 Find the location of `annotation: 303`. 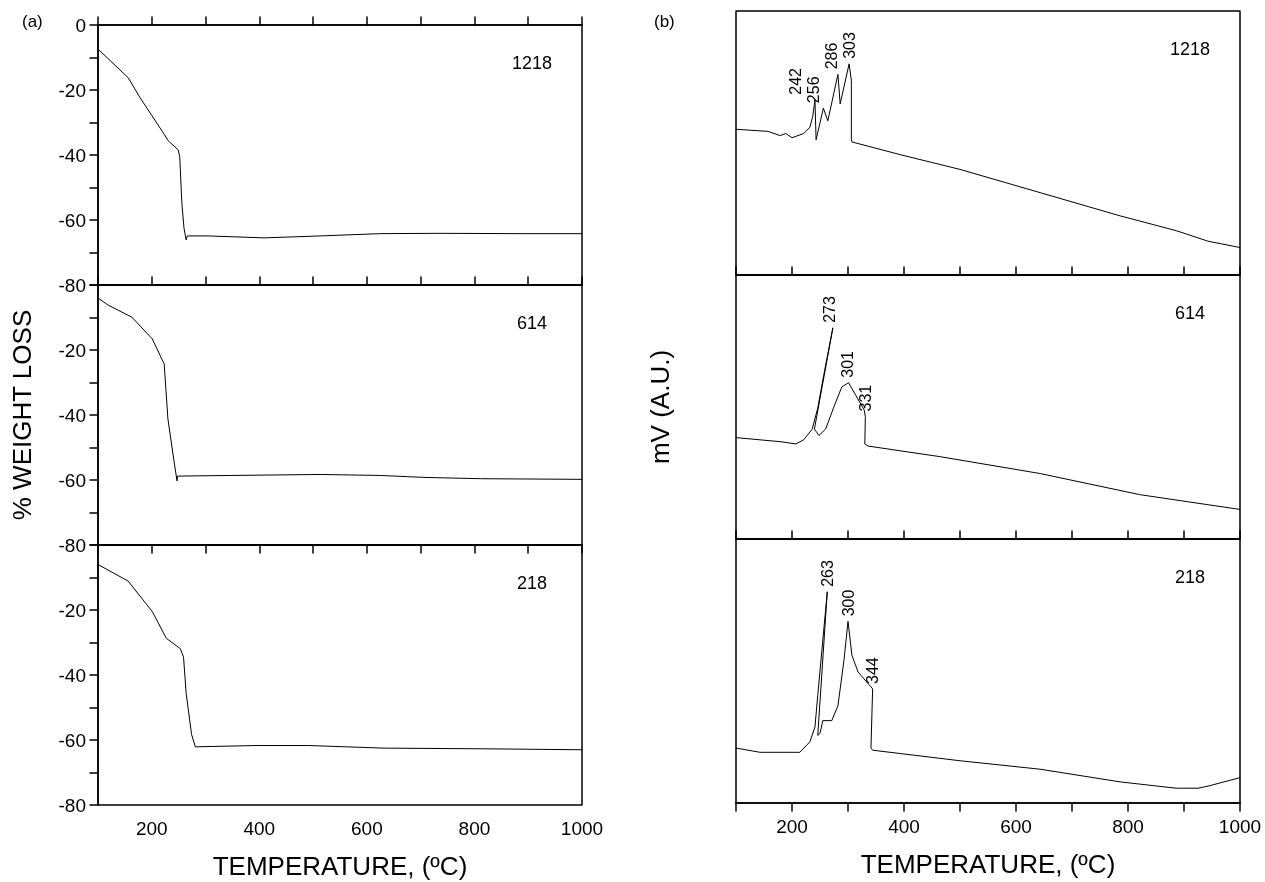

annotation: 303 is located at coordinates (849, 45).